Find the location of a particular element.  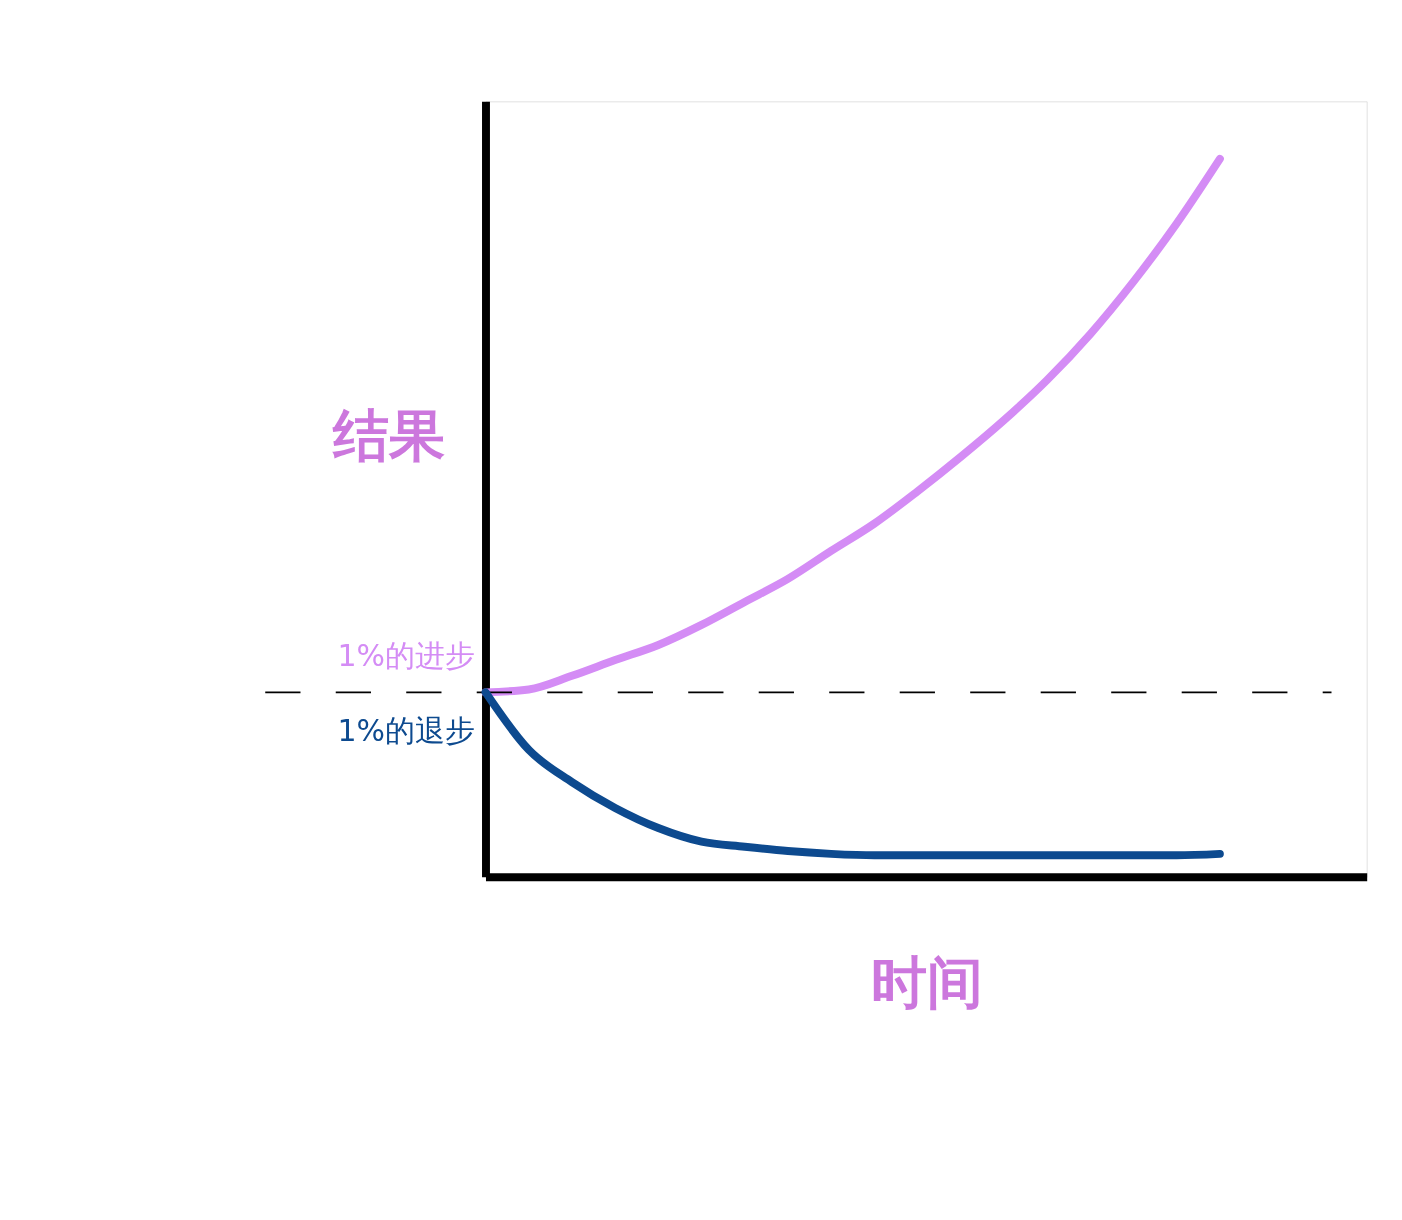

x-axis-title: 时间 is located at coordinates (926, 982).